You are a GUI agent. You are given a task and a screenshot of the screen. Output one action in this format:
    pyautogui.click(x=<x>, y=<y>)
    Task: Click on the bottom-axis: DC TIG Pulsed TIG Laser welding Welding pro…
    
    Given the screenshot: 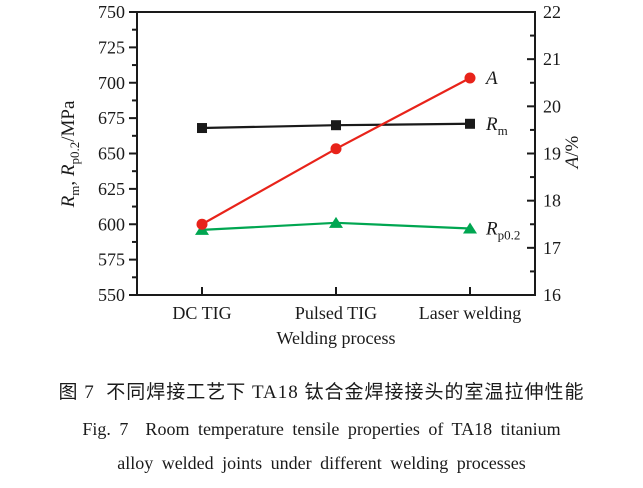 What is the action you would take?
    pyautogui.click(x=346, y=317)
    